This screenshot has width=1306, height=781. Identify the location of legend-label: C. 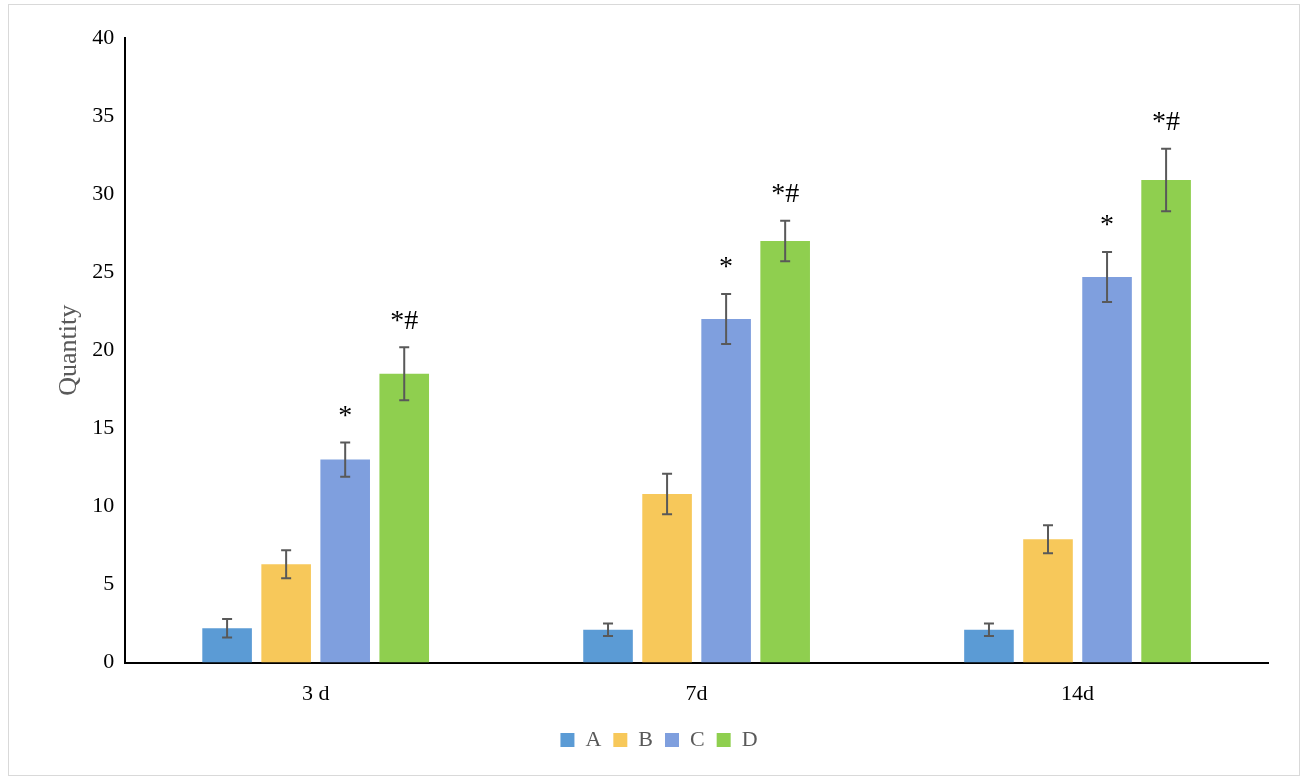
(697, 738).